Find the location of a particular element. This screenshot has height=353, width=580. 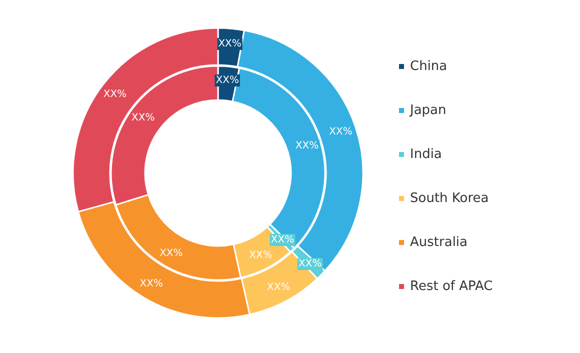

legend-label: India is located at coordinates (426, 154).